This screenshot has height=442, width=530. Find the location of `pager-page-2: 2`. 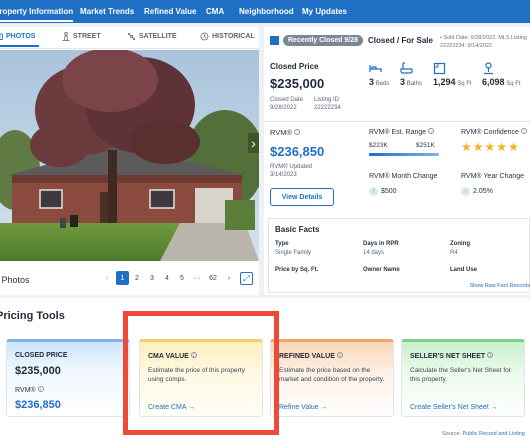

pager-page-2: 2 is located at coordinates (137, 278).